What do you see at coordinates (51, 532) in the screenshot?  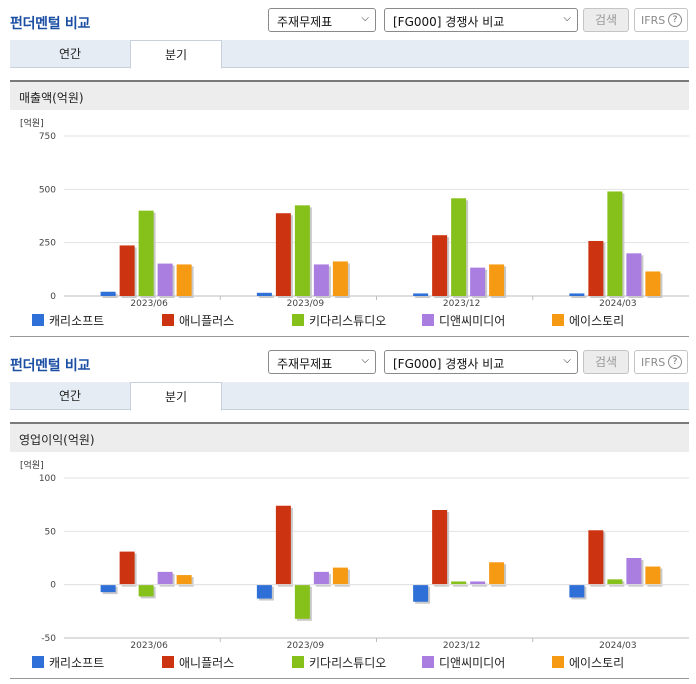 I see `y-tick-label: 50` at bounding box center [51, 532].